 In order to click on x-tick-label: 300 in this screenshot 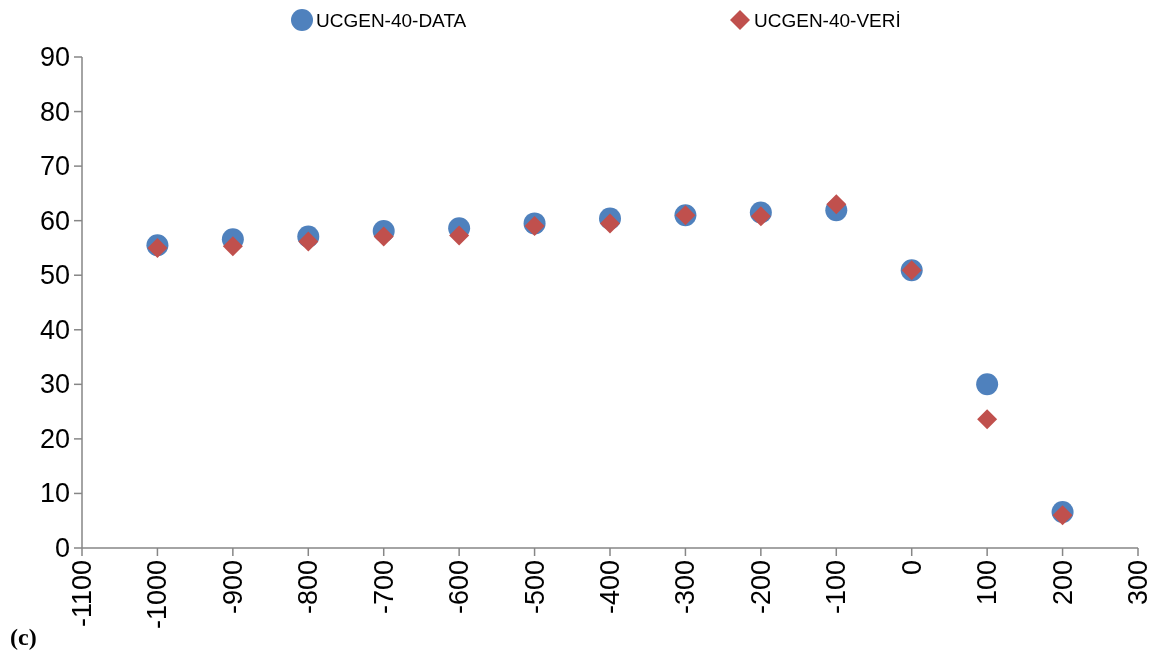, I will do `click(1138, 583)`.